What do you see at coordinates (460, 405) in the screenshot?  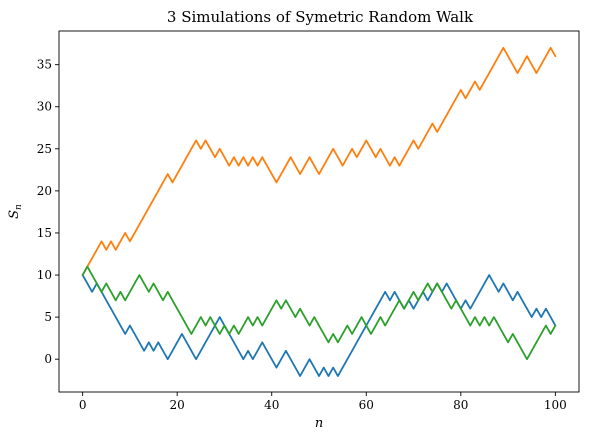 I see `x-tick-label: 80` at bounding box center [460, 405].